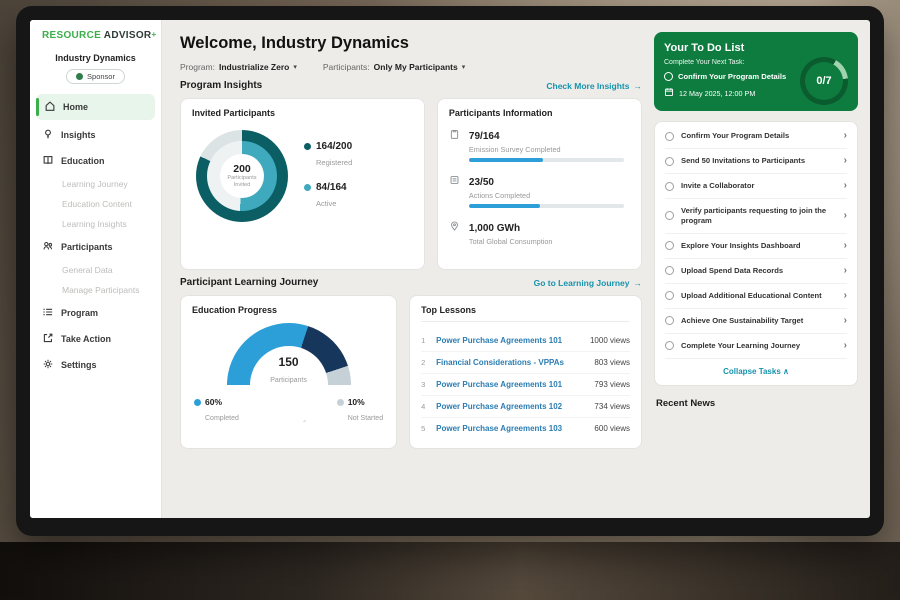  What do you see at coordinates (365, 418) in the screenshot?
I see `legend-label: Not Started` at bounding box center [365, 418].